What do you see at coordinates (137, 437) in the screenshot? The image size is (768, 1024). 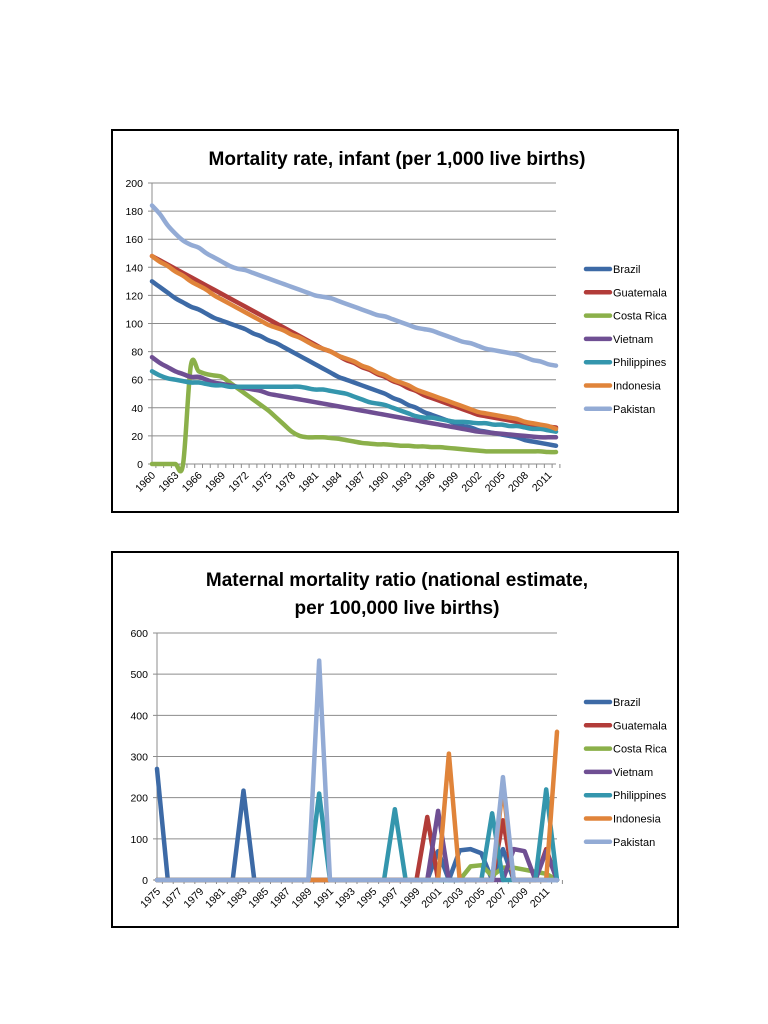 I see `y-tick-label: 20` at bounding box center [137, 437].